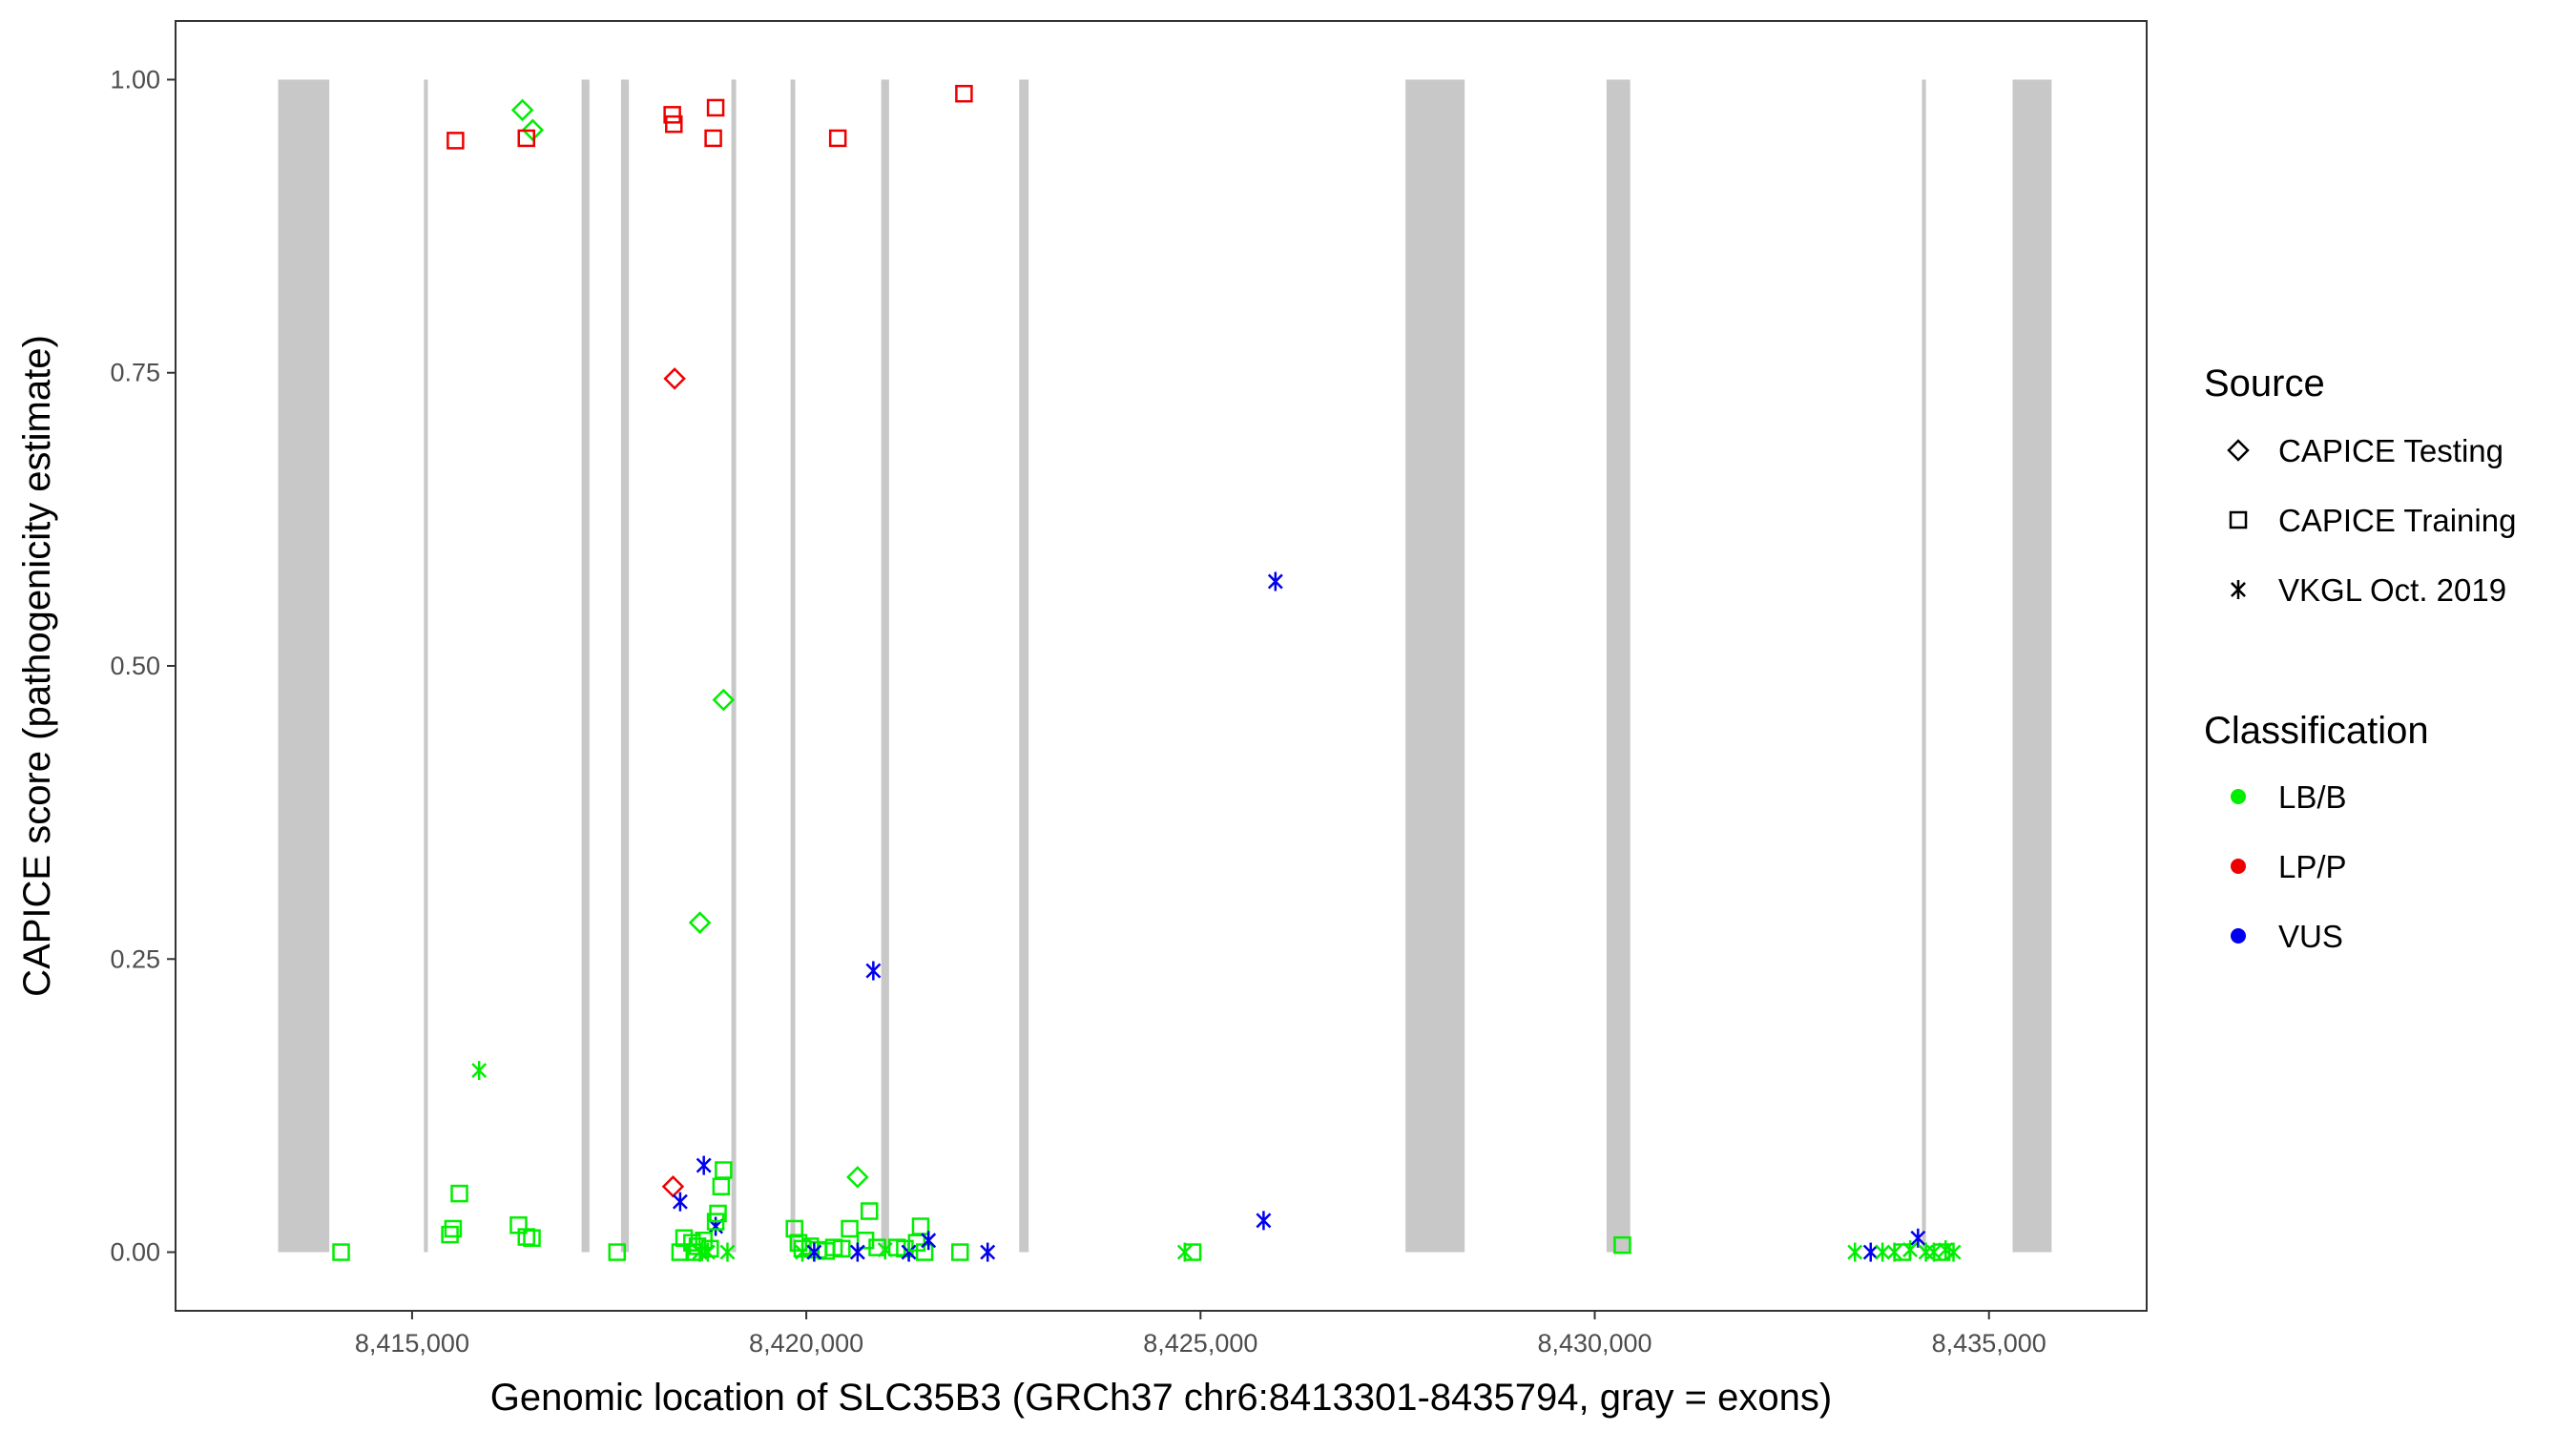 The image size is (2576, 1431). Describe the element at coordinates (2390, 450) in the screenshot. I see `legend-source-label: CAPICE Testing` at that location.